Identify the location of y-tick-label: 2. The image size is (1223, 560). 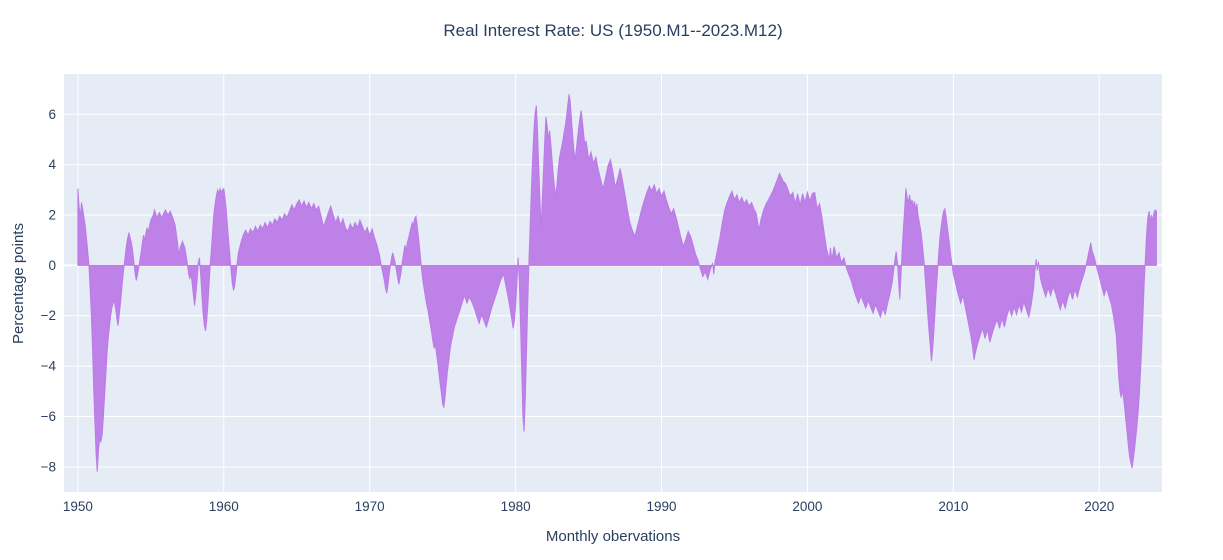
(52, 215).